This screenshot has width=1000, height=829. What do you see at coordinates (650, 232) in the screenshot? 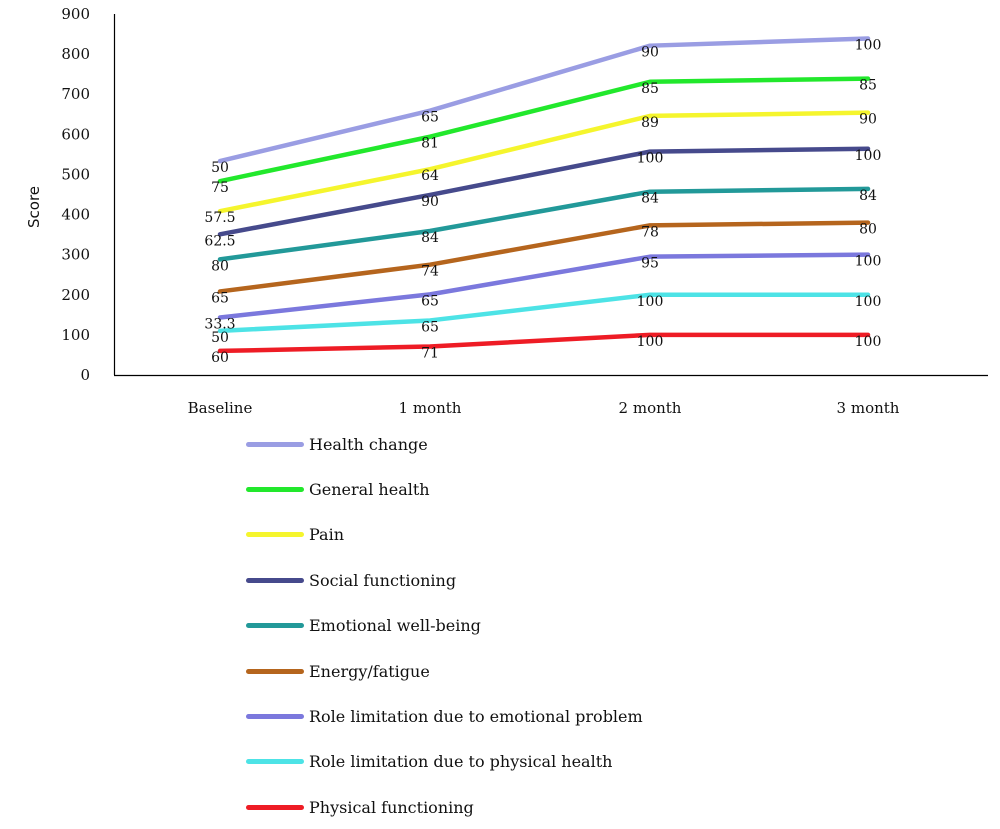
I see `data-label: 78` at bounding box center [650, 232].